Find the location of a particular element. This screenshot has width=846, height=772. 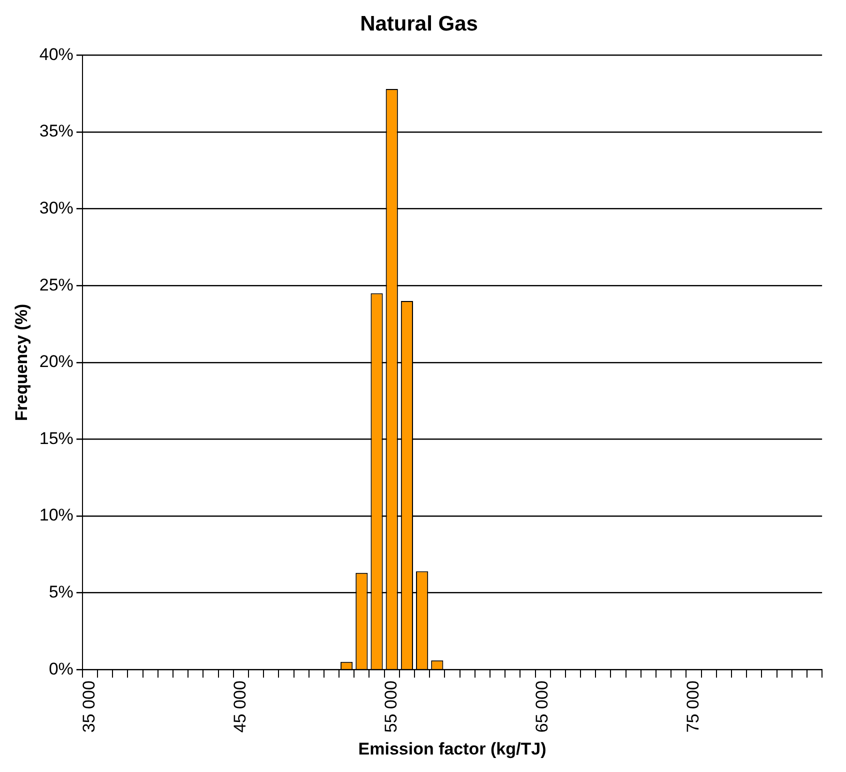

y-tick-label: 30% is located at coordinates (56, 208).